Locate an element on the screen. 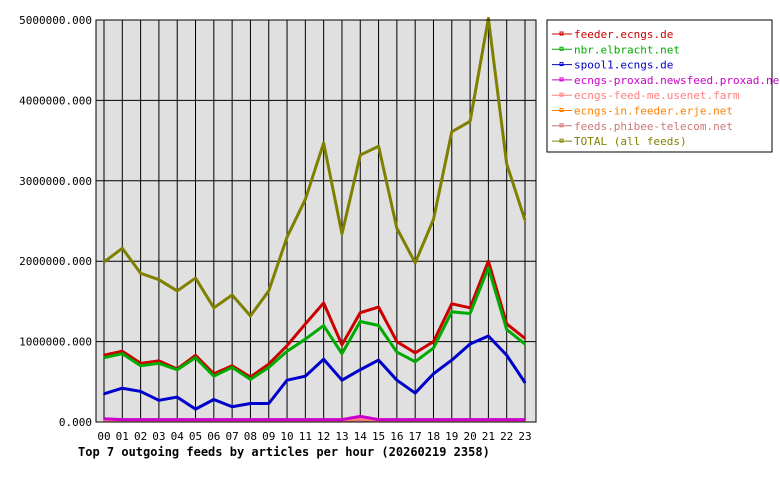  legend-label: ecngs-proxad.newsfeed.proxad.net is located at coordinates (677, 80).